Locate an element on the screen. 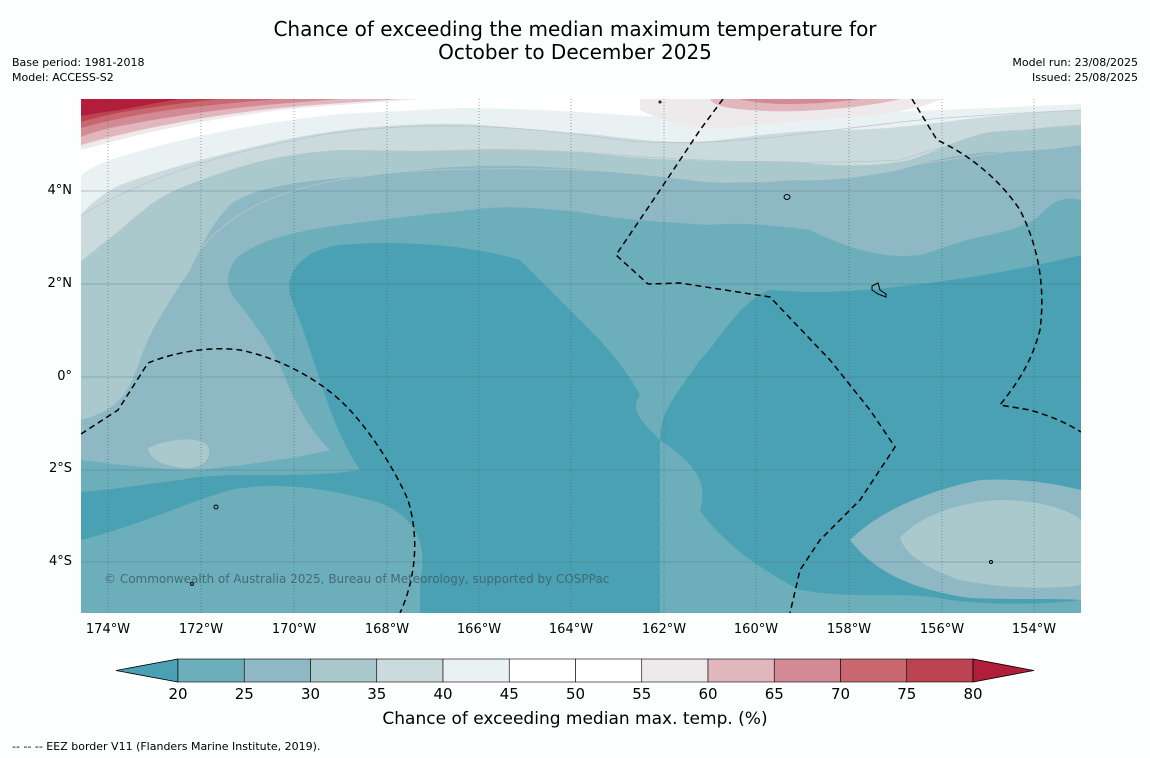 The width and height of the screenshot is (1150, 758). colorbar-tick: 55 is located at coordinates (642, 694).